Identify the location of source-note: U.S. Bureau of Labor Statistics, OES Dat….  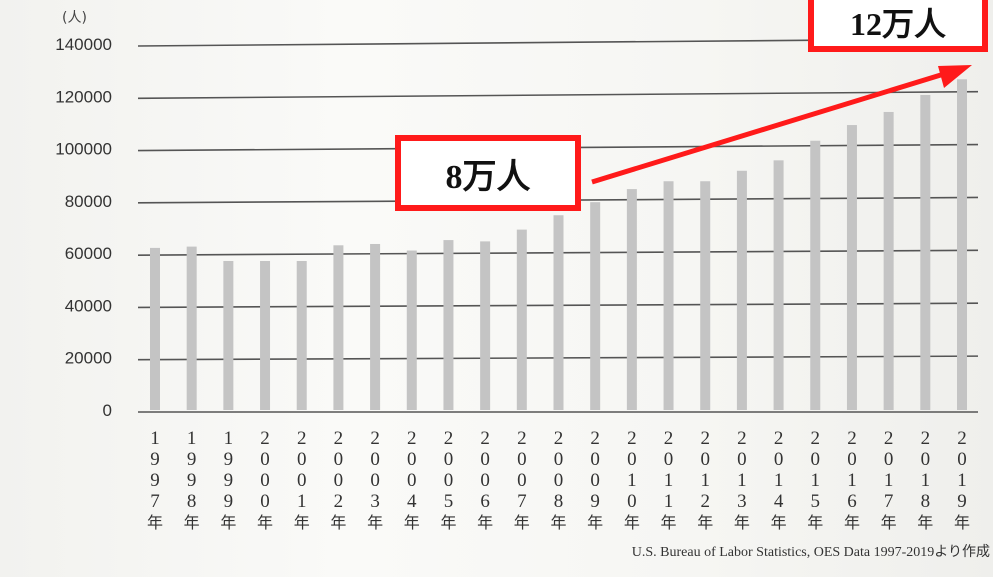
(811, 552).